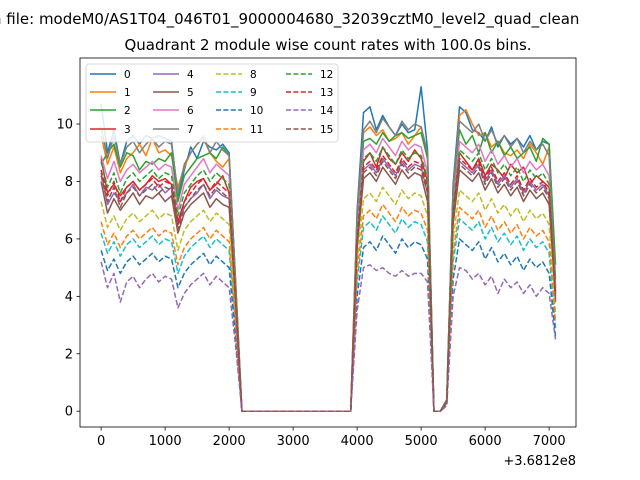  I want to click on legend-label-9: 9, so click(253, 93).